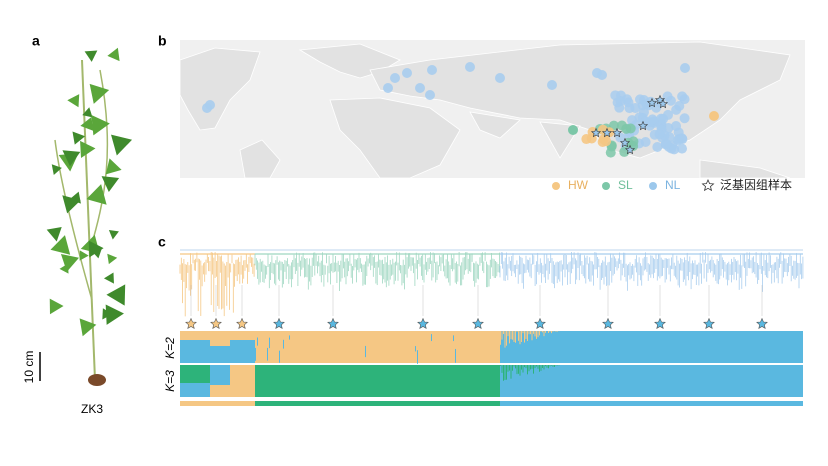 The image size is (828, 466). Describe the element at coordinates (491, 368) in the screenshot. I see `structure-plot` at that location.